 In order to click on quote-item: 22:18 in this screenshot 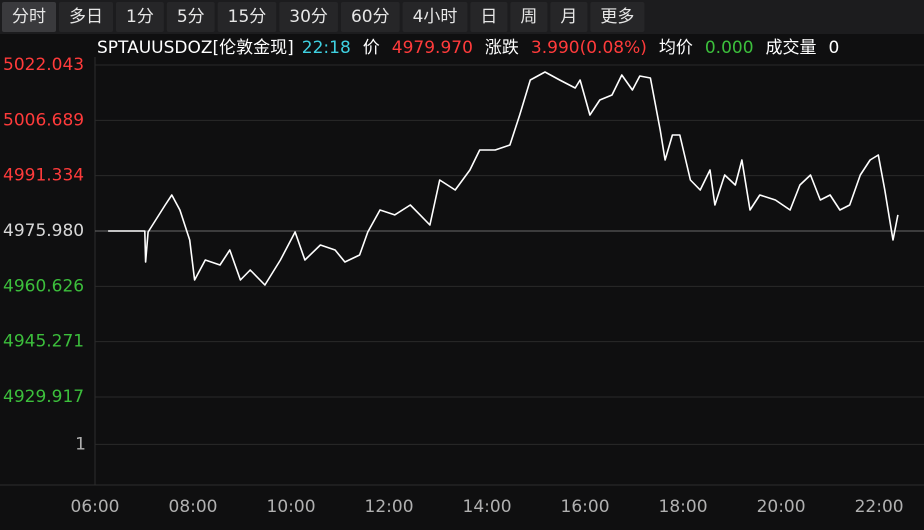, I will do `click(326, 48)`.